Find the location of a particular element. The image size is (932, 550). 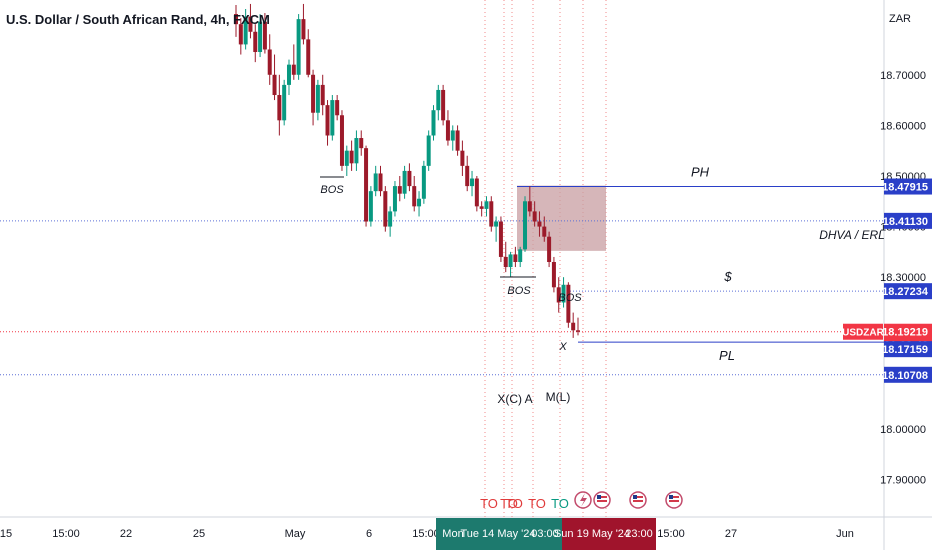

y-tick-label: 18.30000 is located at coordinates (903, 278).